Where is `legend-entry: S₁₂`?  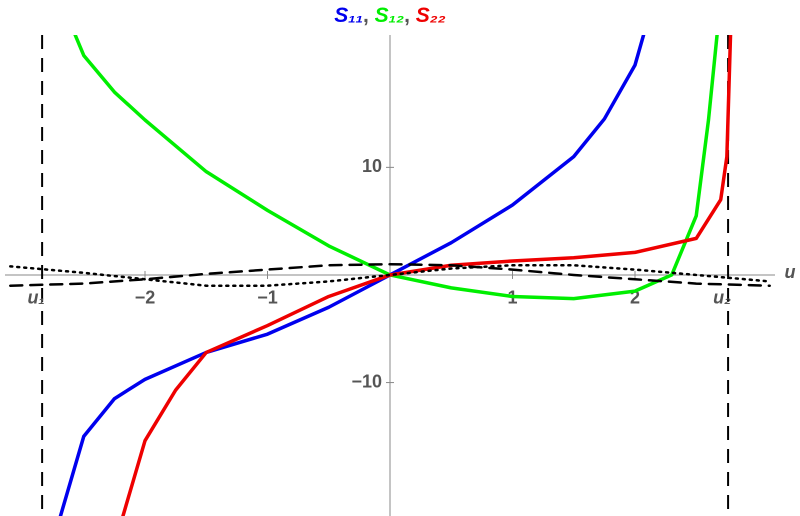
legend-entry: S₁₂ is located at coordinates (389, 15).